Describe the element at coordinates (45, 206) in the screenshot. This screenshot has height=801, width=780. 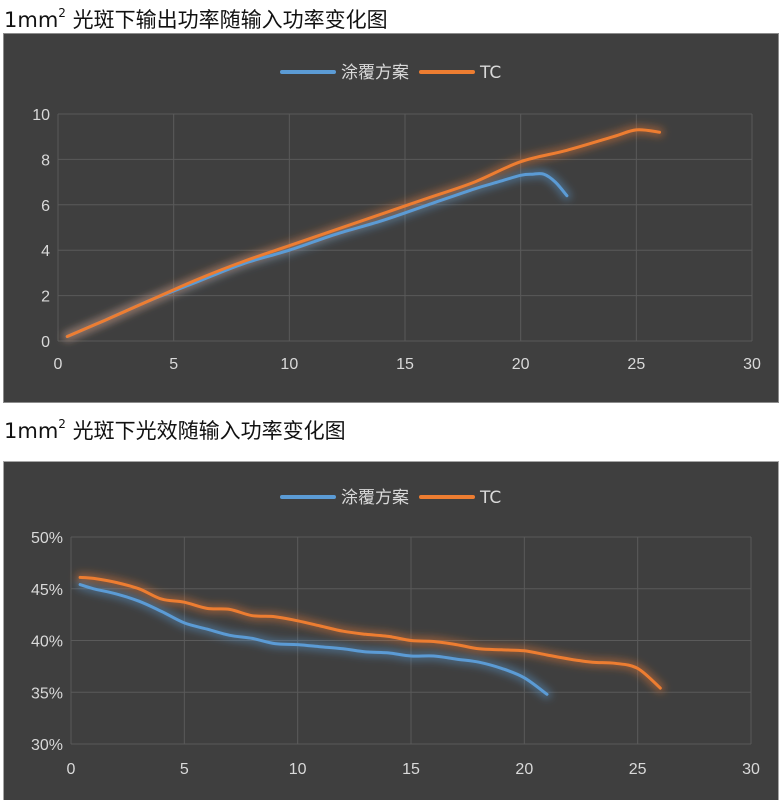
I see `y-tick-label: 6` at that location.